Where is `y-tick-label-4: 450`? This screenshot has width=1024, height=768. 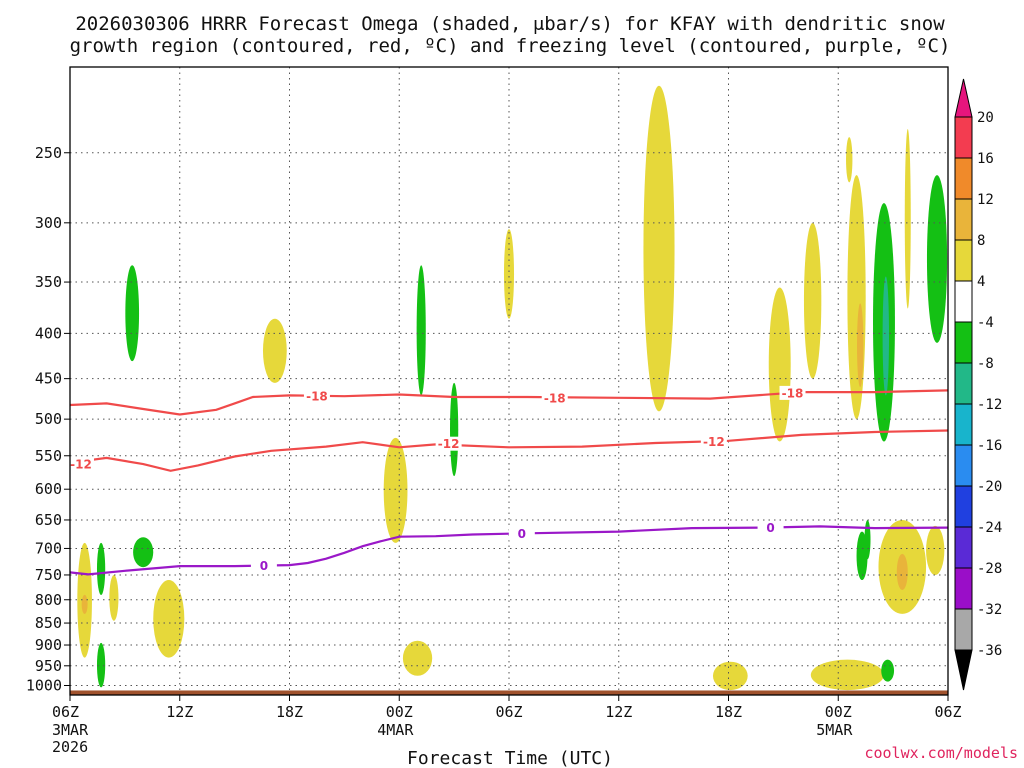
y-tick-label-4: 450 is located at coordinates (48, 379).